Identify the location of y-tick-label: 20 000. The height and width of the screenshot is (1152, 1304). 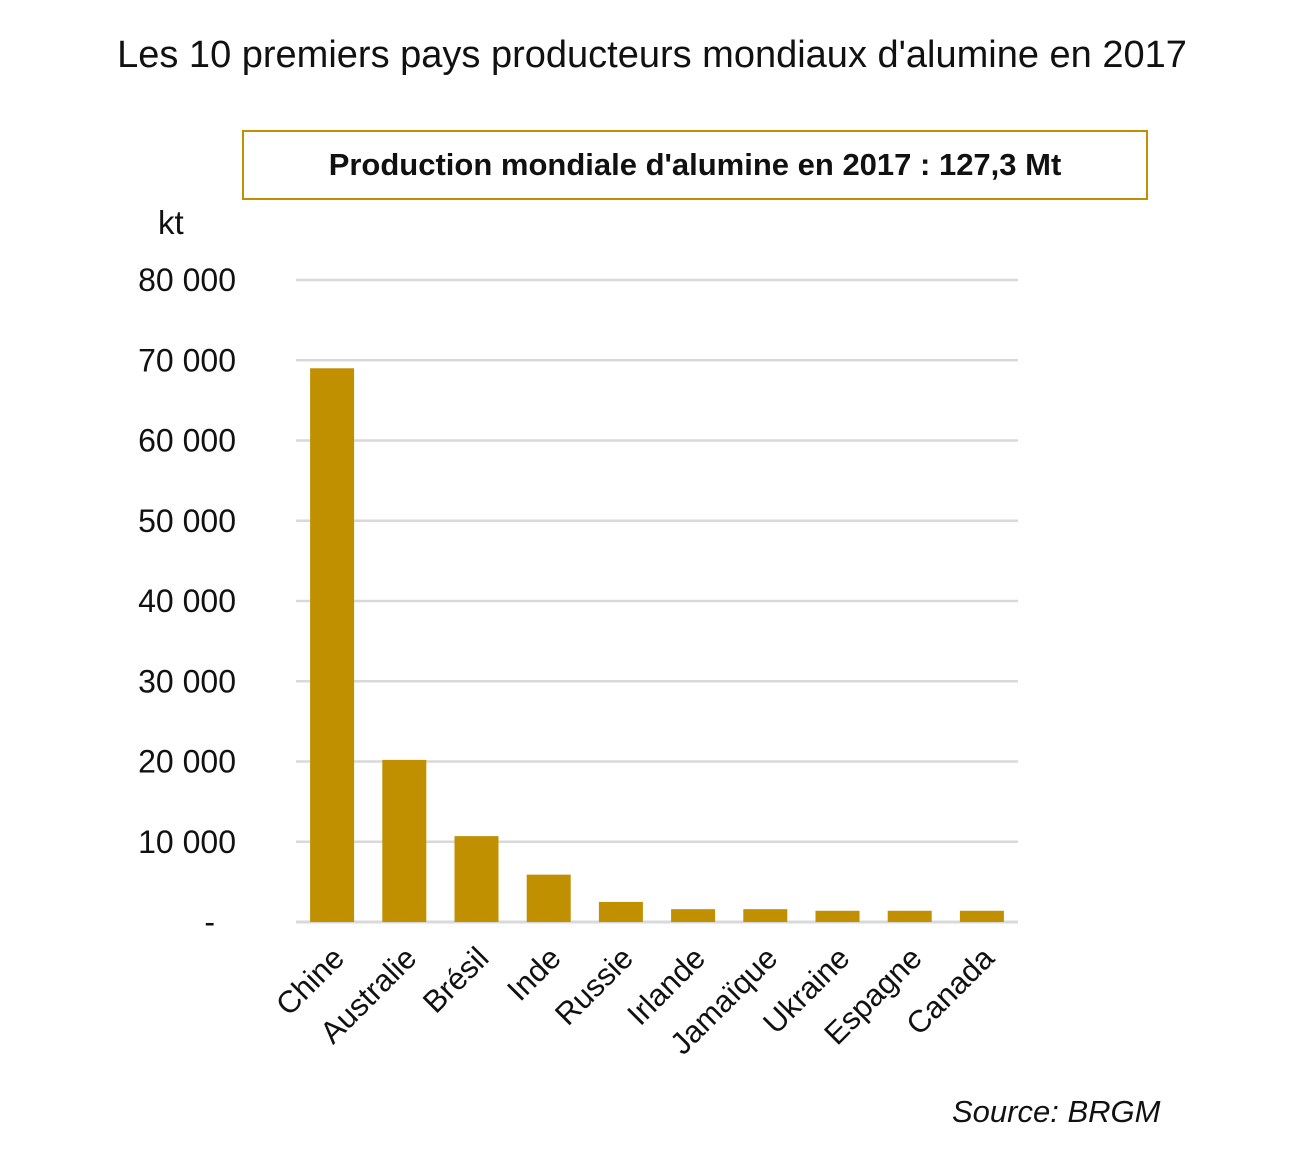
(187, 762).